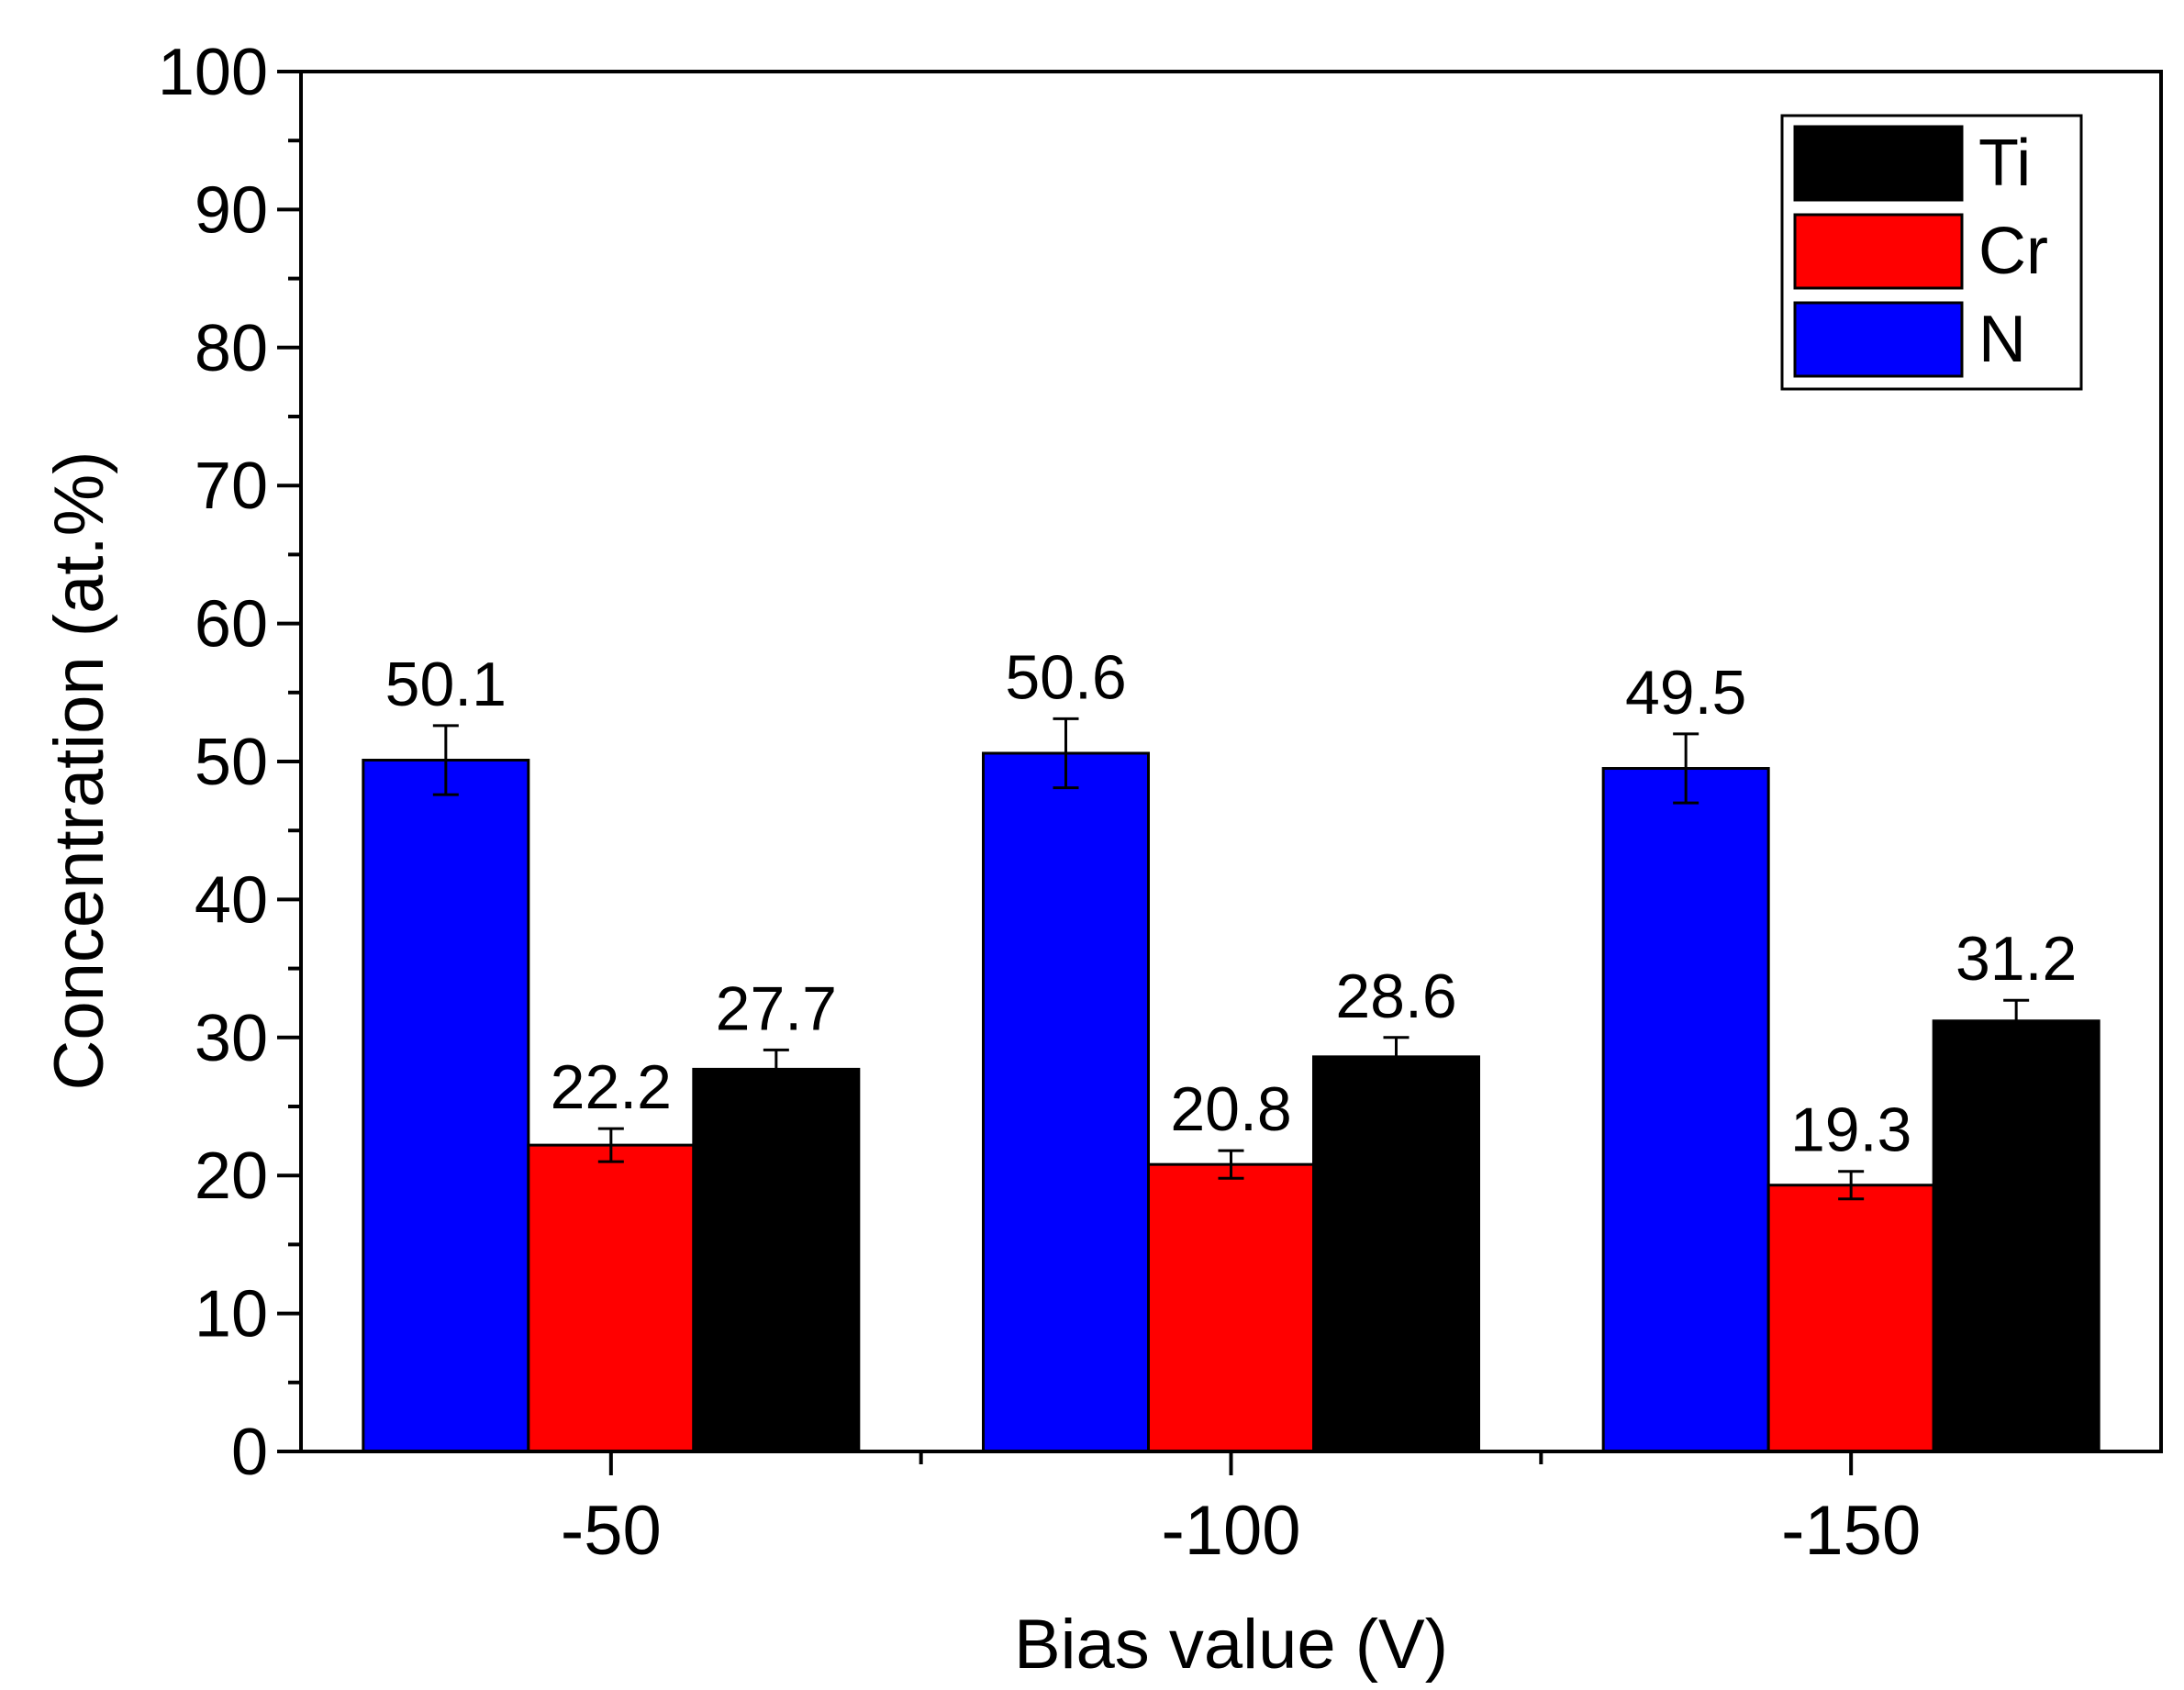 Image resolution: width=2184 pixels, height=1690 pixels. I want to click on y-tick-label: 100, so click(213, 72).